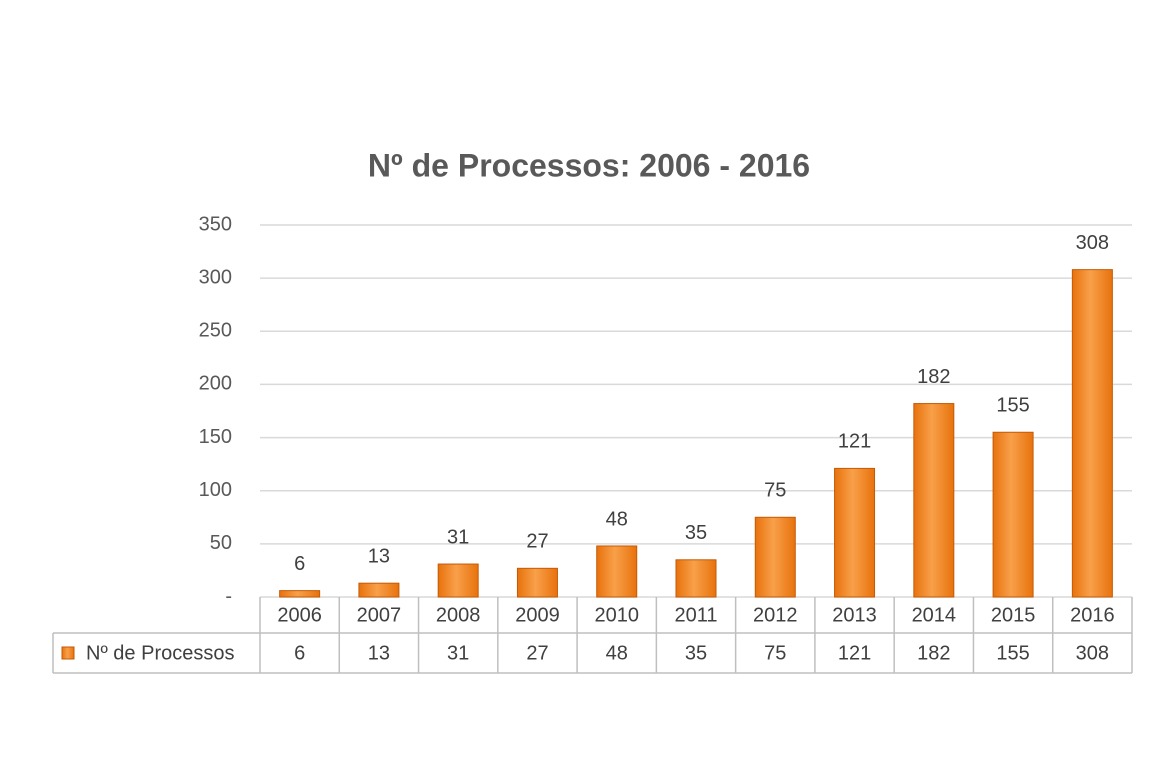 This screenshot has width=1160, height=773. I want to click on x-tick-label: 2012, so click(775, 615).